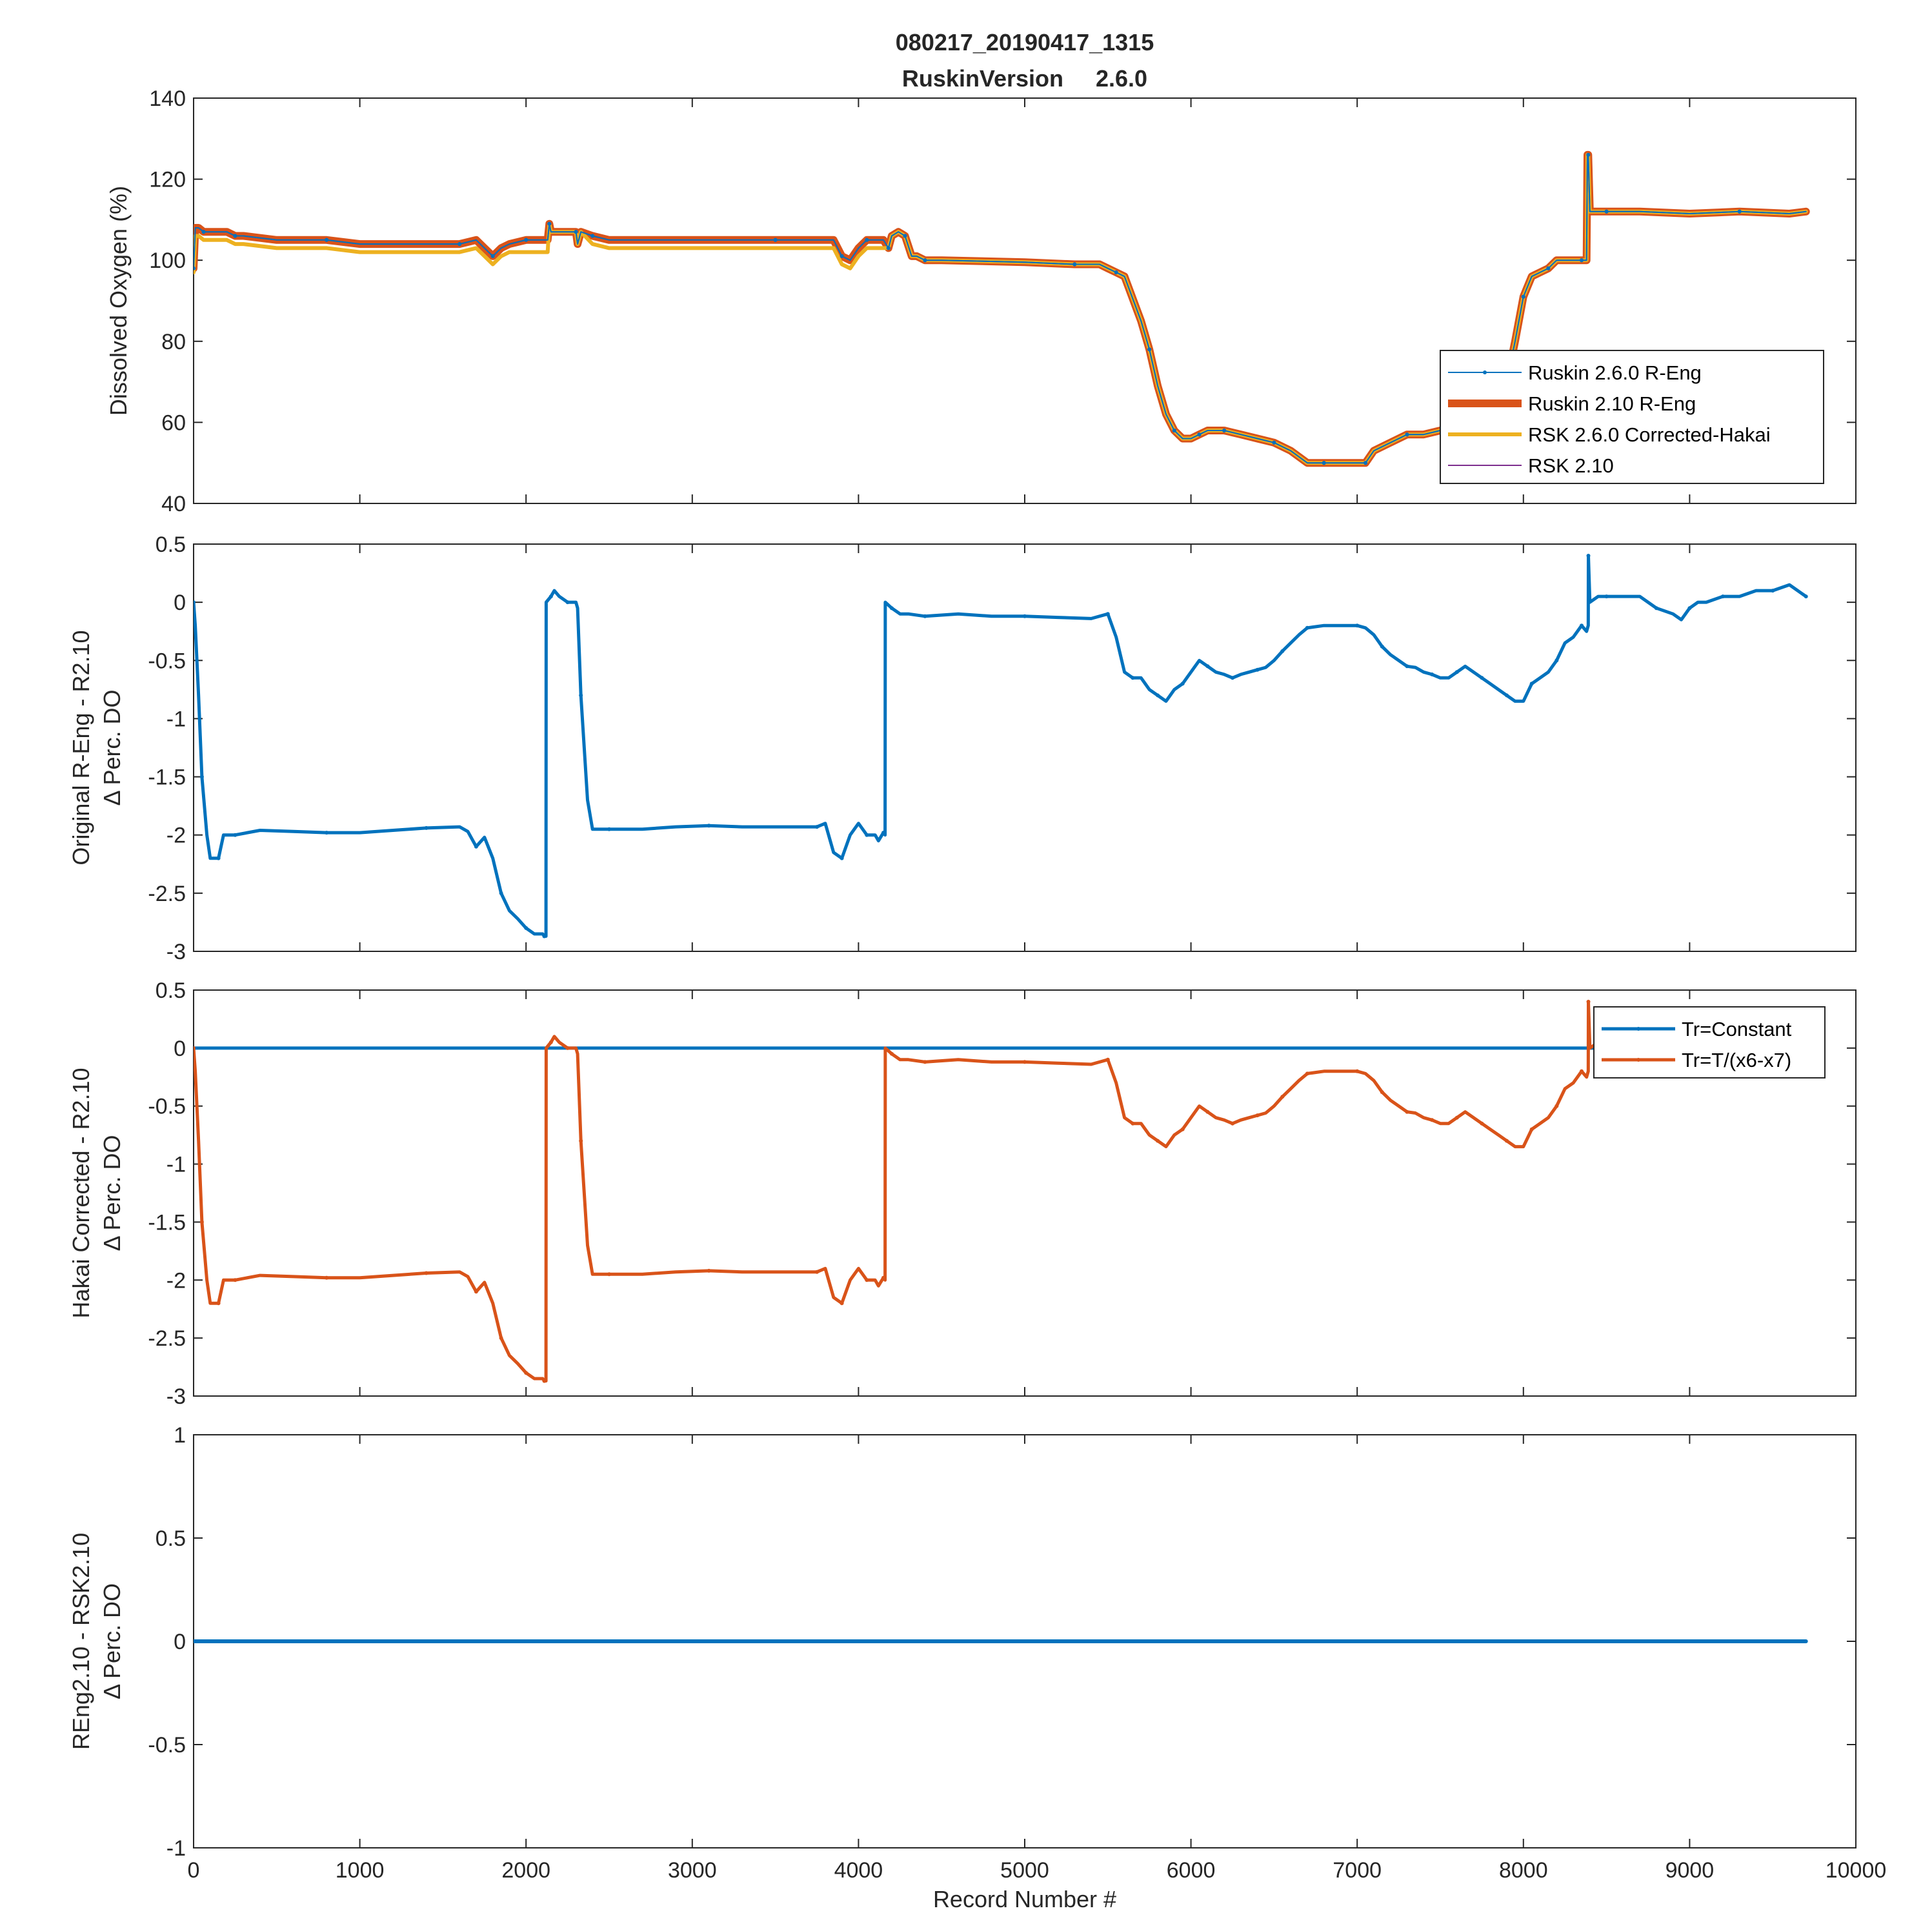 This screenshot has width=1932, height=1924. Describe the element at coordinates (176, 1397) in the screenshot. I see `y-tick-label: -3` at that location.